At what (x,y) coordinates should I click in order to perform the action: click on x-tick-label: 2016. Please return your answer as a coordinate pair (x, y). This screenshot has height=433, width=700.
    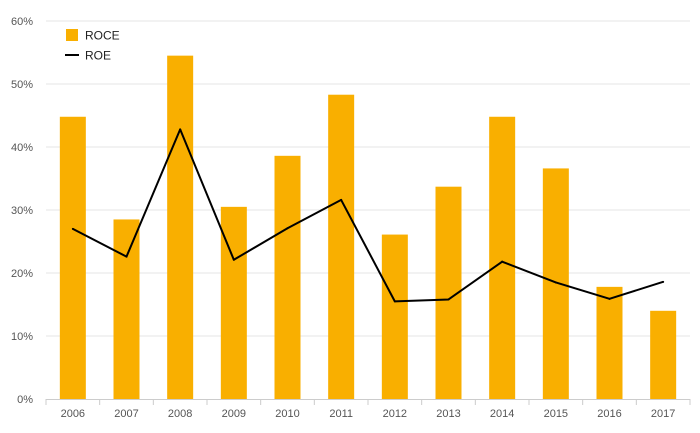
    Looking at the image, I should click on (609, 414).